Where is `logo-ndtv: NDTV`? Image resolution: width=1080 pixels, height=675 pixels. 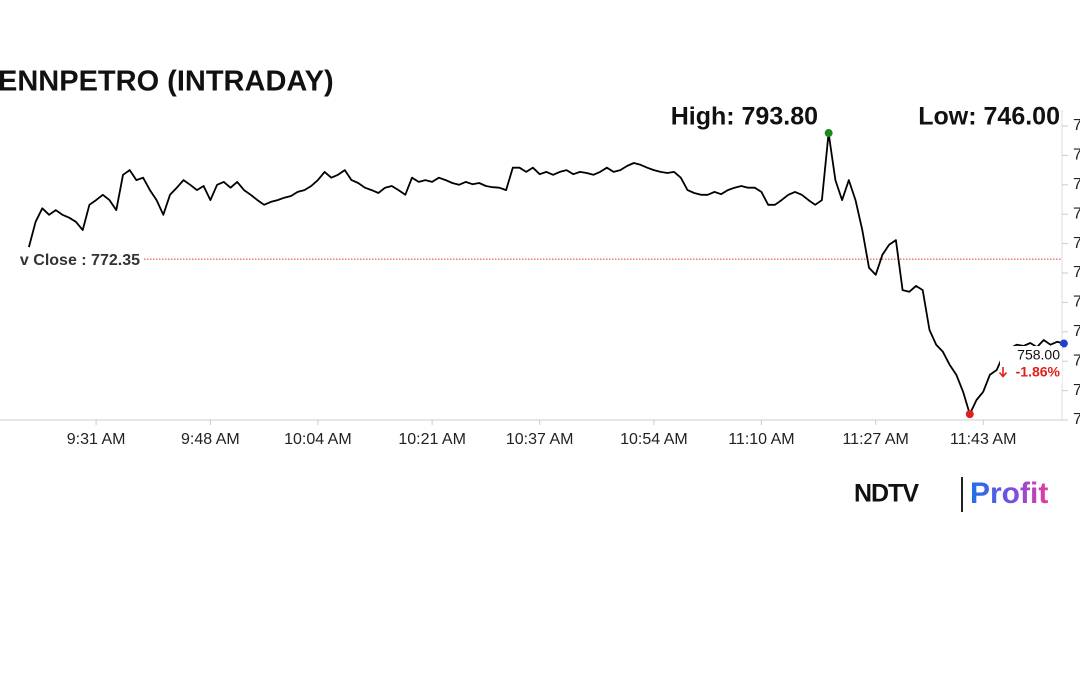
logo-ndtv: NDTV is located at coordinates (886, 494).